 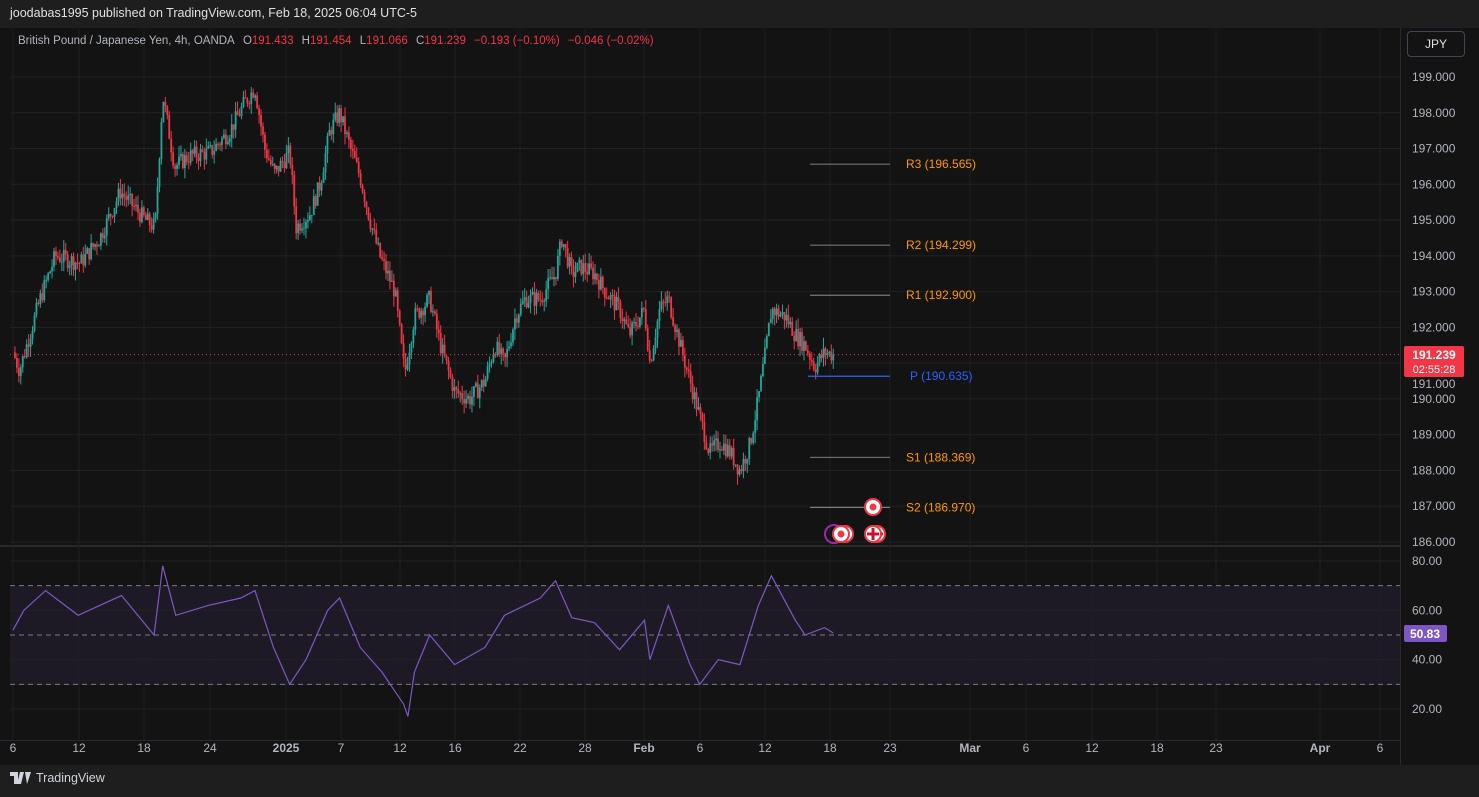 I want to click on currency-button: JPY, so click(x=1436, y=44).